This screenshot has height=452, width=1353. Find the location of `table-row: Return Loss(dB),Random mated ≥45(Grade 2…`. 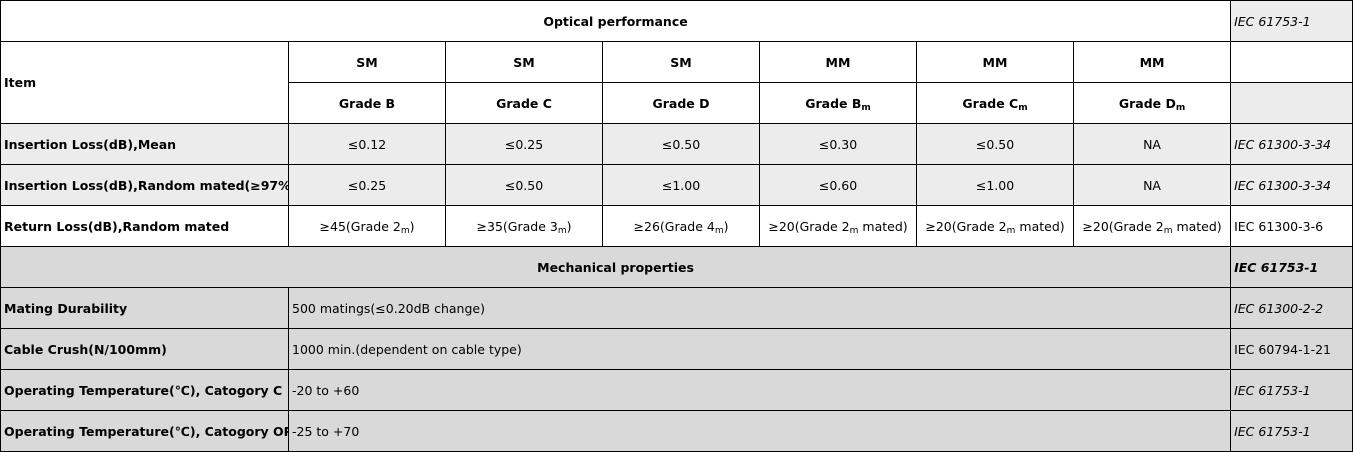

table-row: Return Loss(dB),Random mated ≥45(Grade 2… is located at coordinates (676, 226).